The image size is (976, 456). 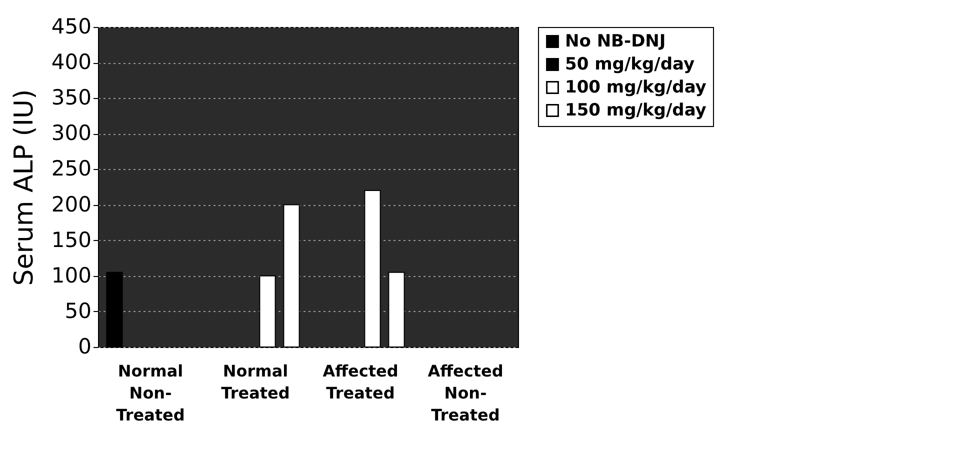 I want to click on y-tick-label: 150, so click(x=71, y=240).